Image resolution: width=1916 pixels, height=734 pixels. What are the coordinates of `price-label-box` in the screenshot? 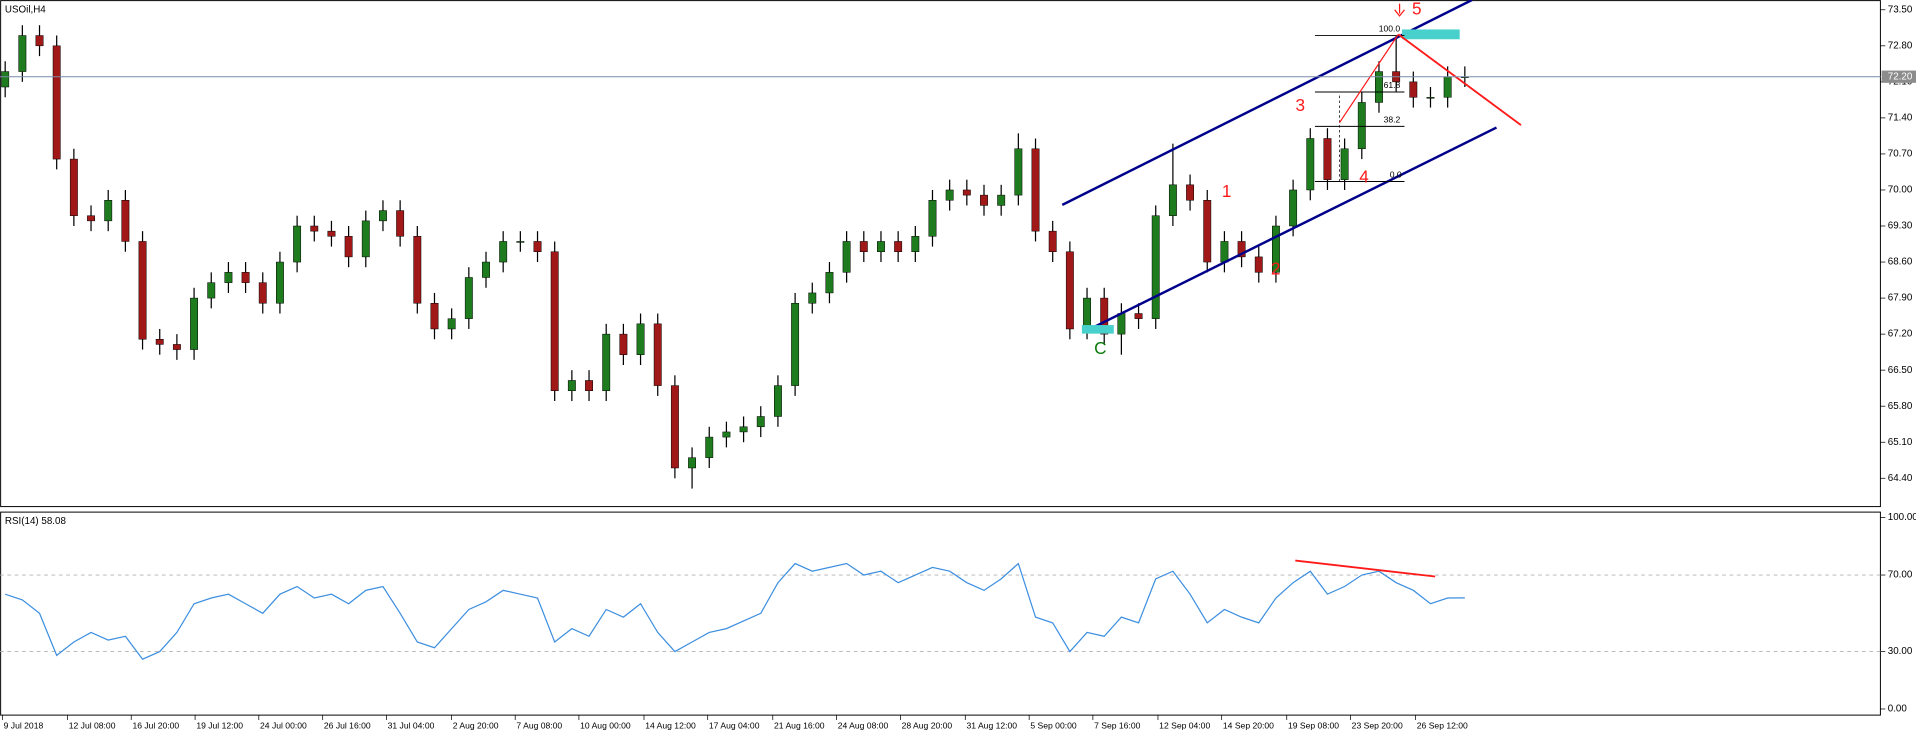 It's located at (1898, 76).